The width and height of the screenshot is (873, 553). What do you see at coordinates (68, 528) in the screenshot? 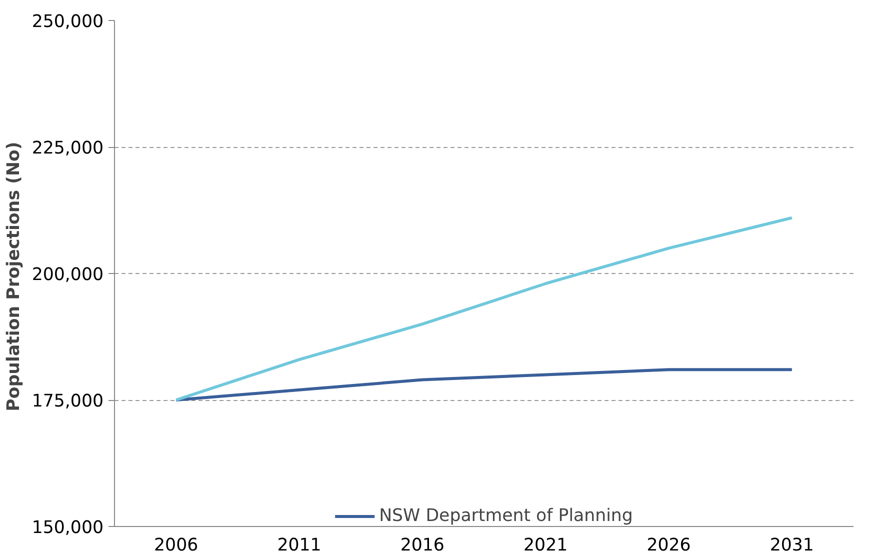
I see `y-tick-label: 150,000` at bounding box center [68, 528].